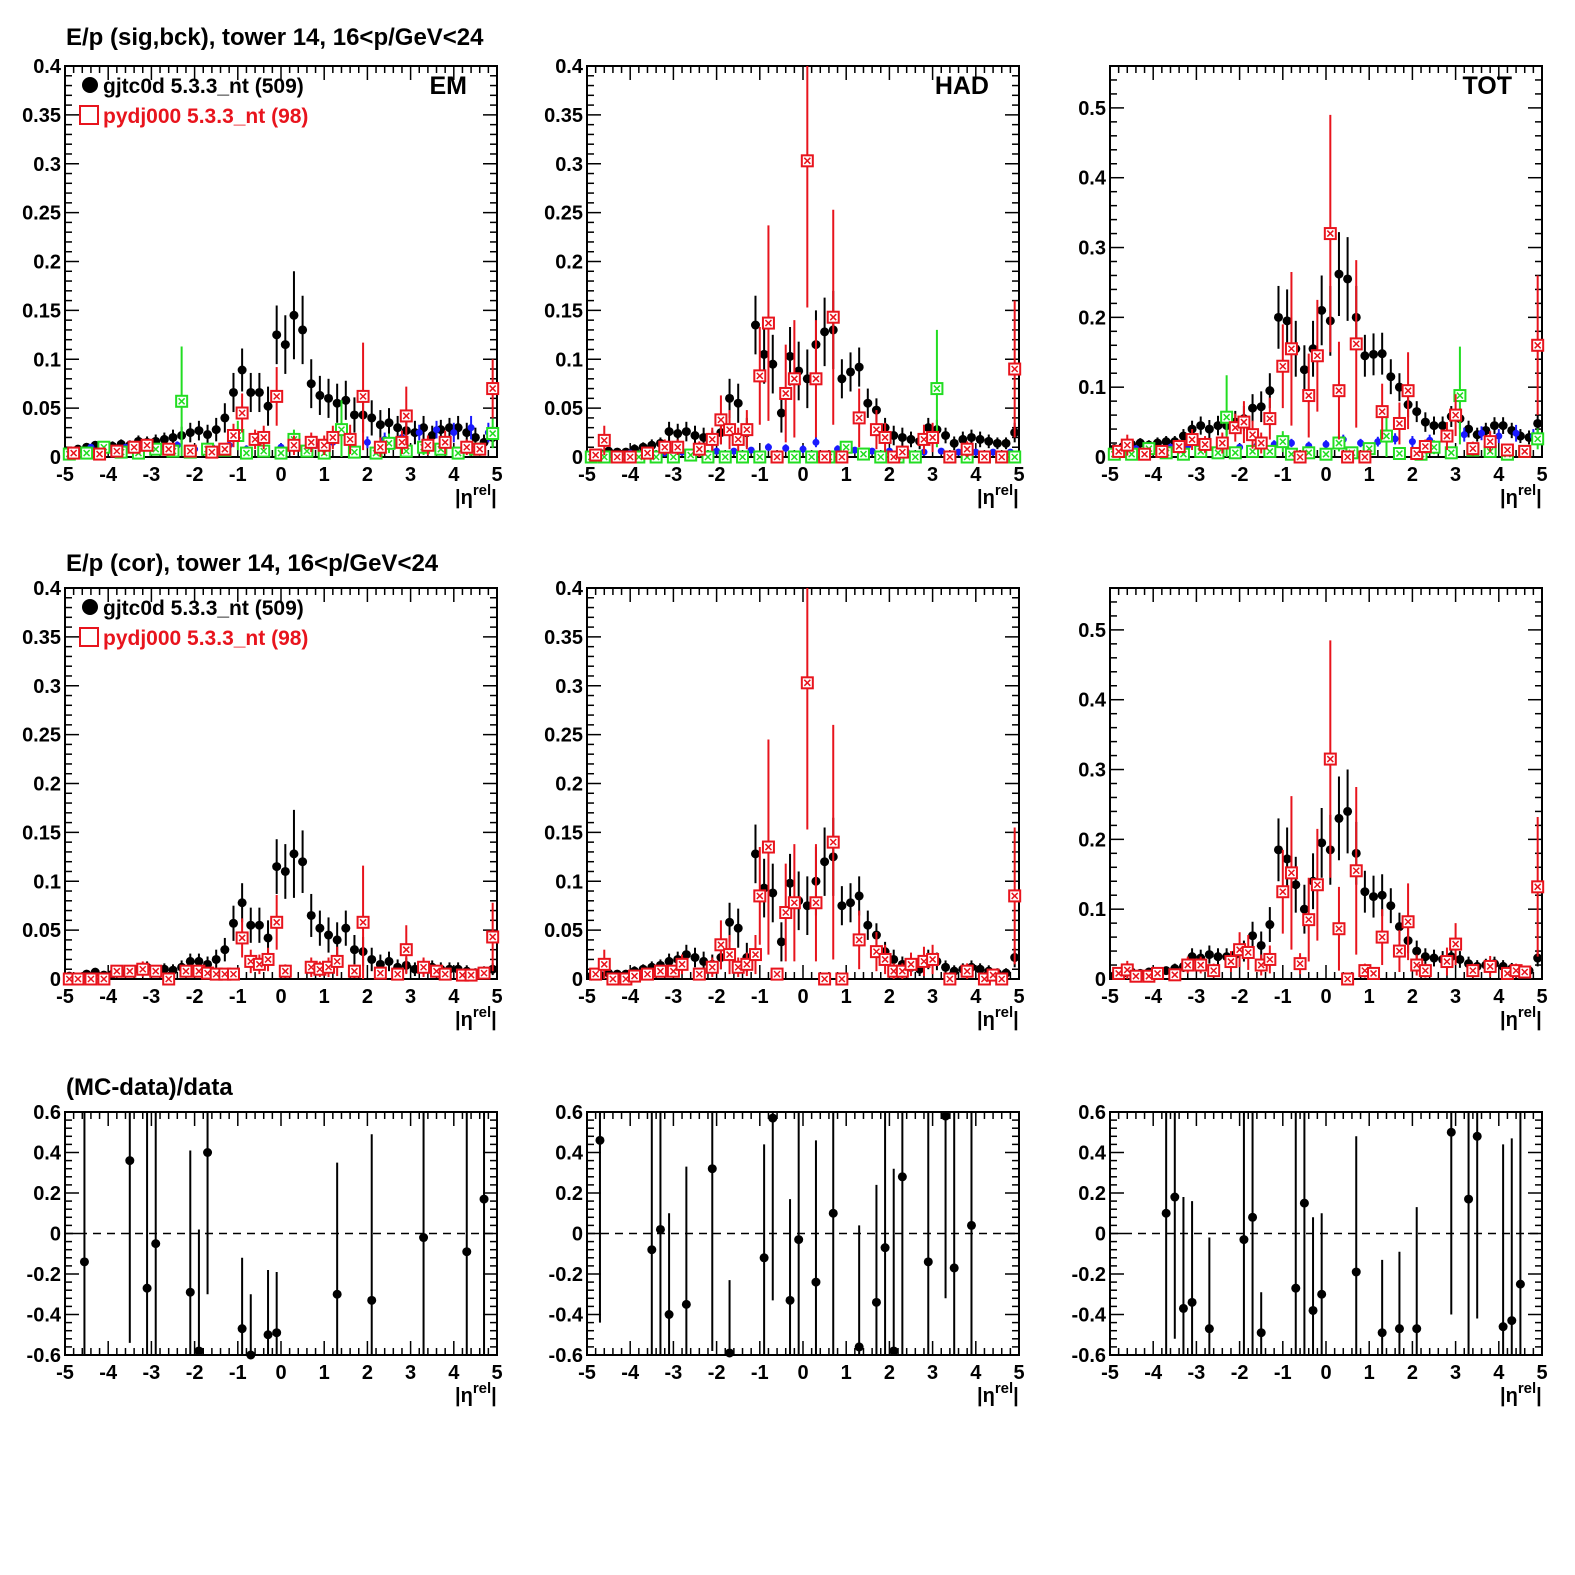 The image size is (1575, 1575). Describe the element at coordinates (976, 997) in the screenshot. I see `x-tick-label: 4` at that location.